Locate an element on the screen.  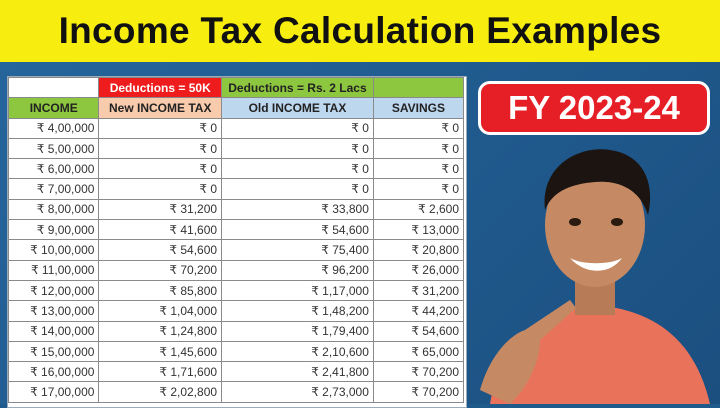
table-row: ₹ 13,00,000 ₹ 1,04,000 ₹ 1,48,200 ₹ 44,200 is located at coordinates (236, 311).